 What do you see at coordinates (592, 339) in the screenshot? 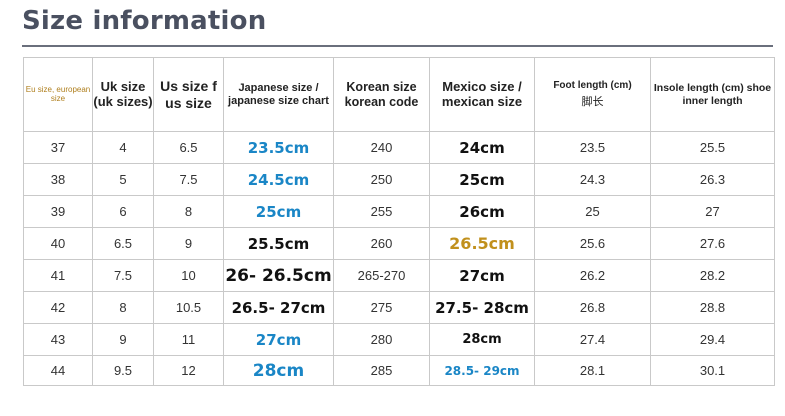
I see `cell-foot: 27.4` at bounding box center [592, 339].